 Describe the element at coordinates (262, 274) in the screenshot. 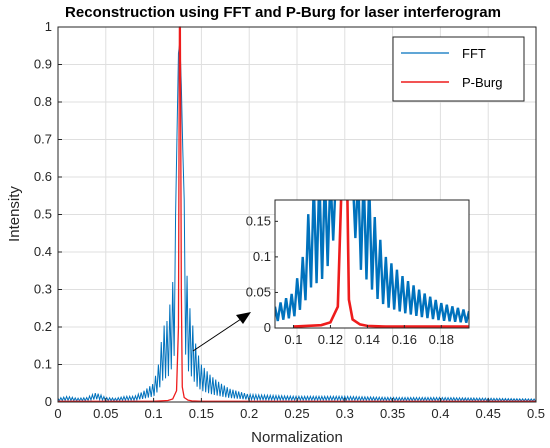

I see `inset-y-ticks: 0 0.05 0.1 0.15` at that location.